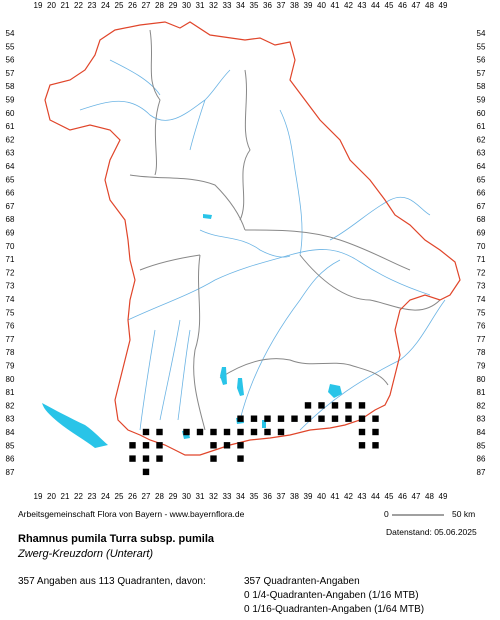 This screenshot has width=500, height=620. Describe the element at coordinates (389, 496) in the screenshot. I see `x-tick-label-bottom: 45` at that location.